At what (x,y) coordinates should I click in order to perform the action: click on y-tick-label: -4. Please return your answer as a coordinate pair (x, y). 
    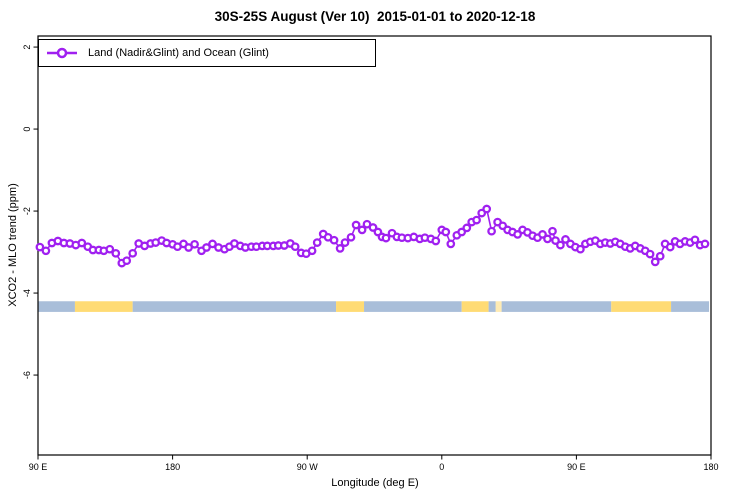
    Looking at the image, I should click on (27, 293).